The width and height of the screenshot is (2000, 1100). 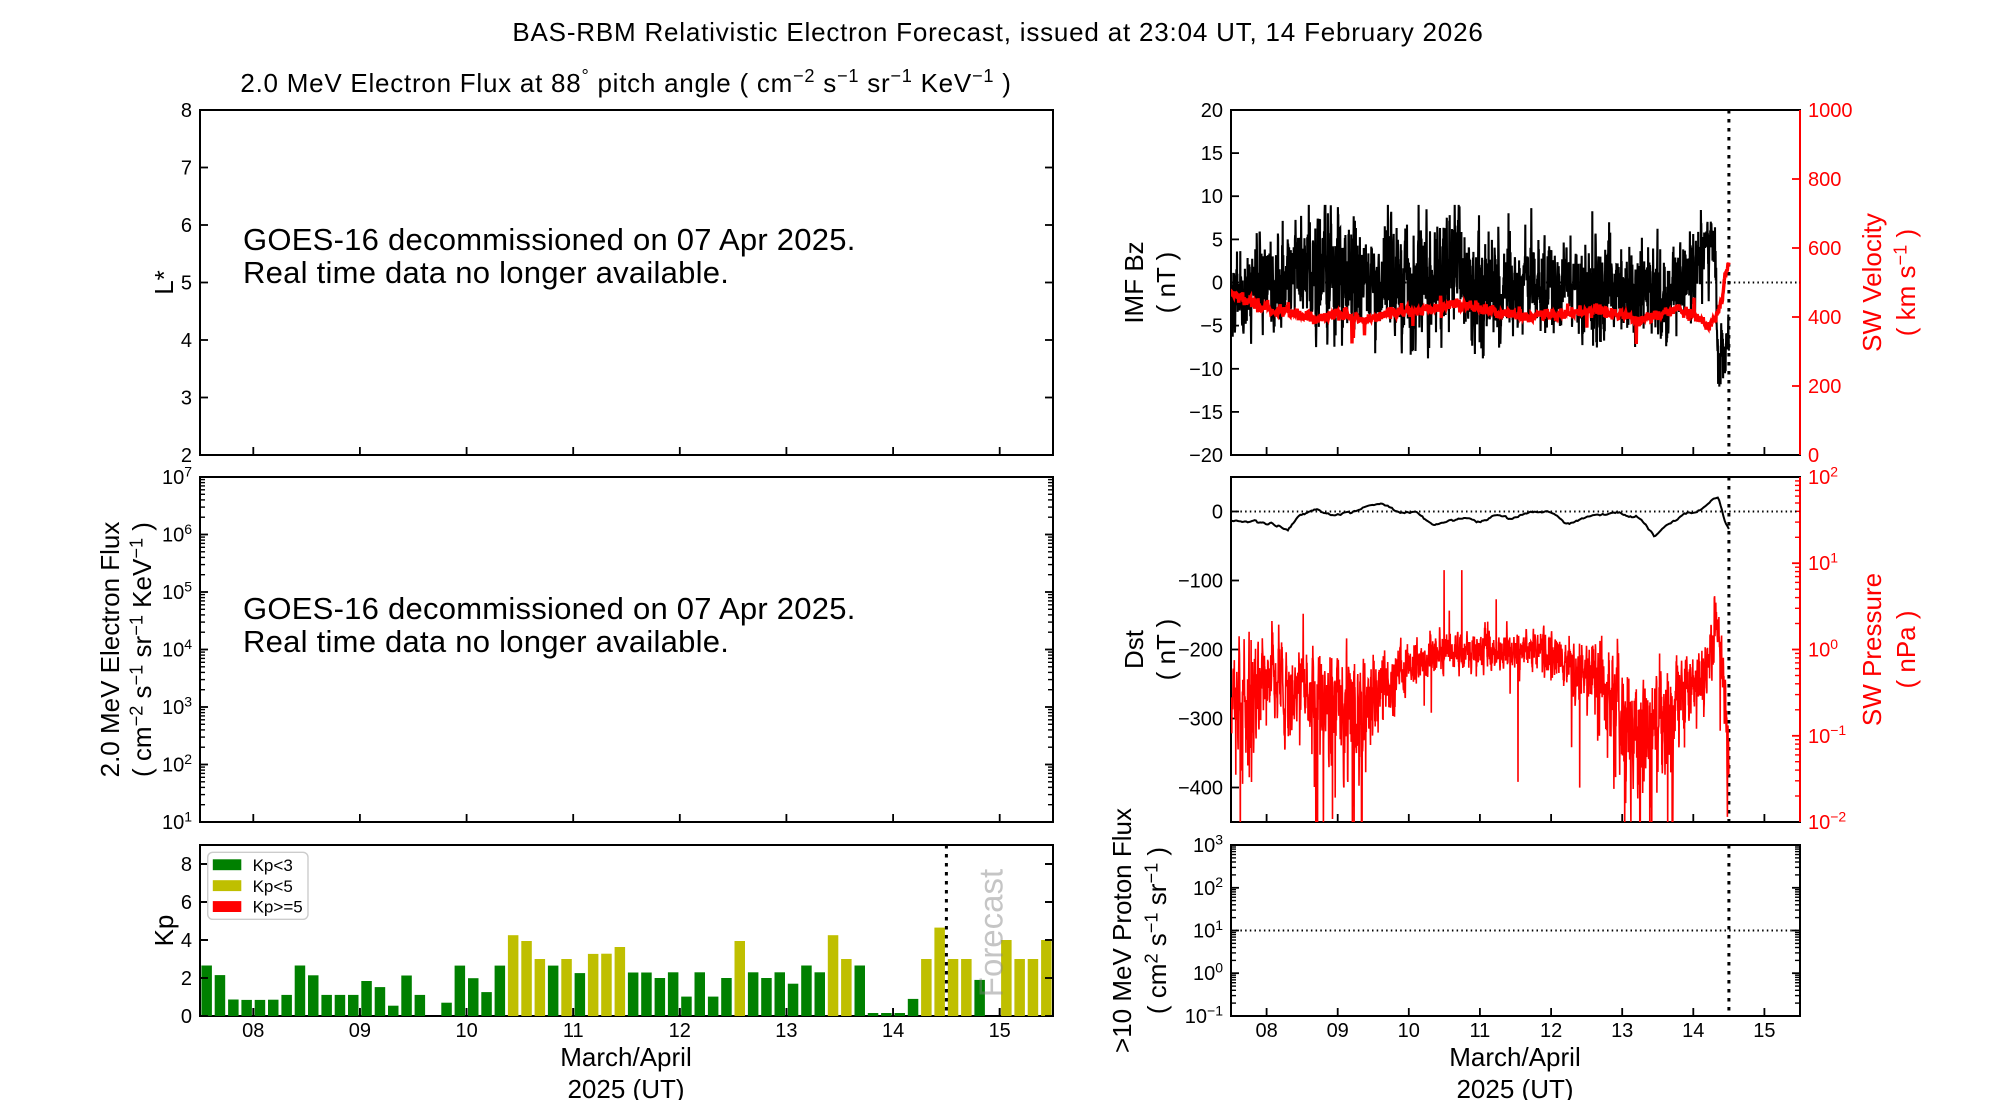 I want to click on svg-text: Kp<3, so click(x=273, y=865).